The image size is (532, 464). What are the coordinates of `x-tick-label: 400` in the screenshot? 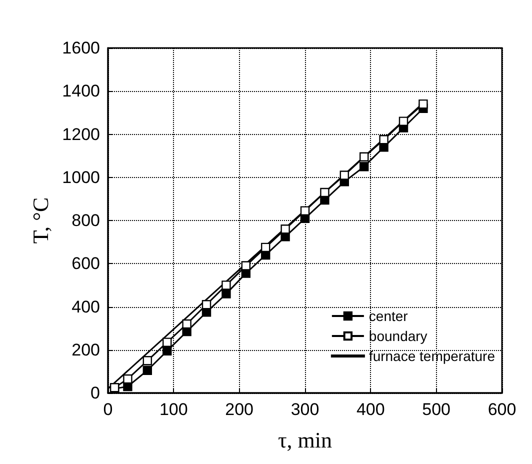 It's located at (370, 409).